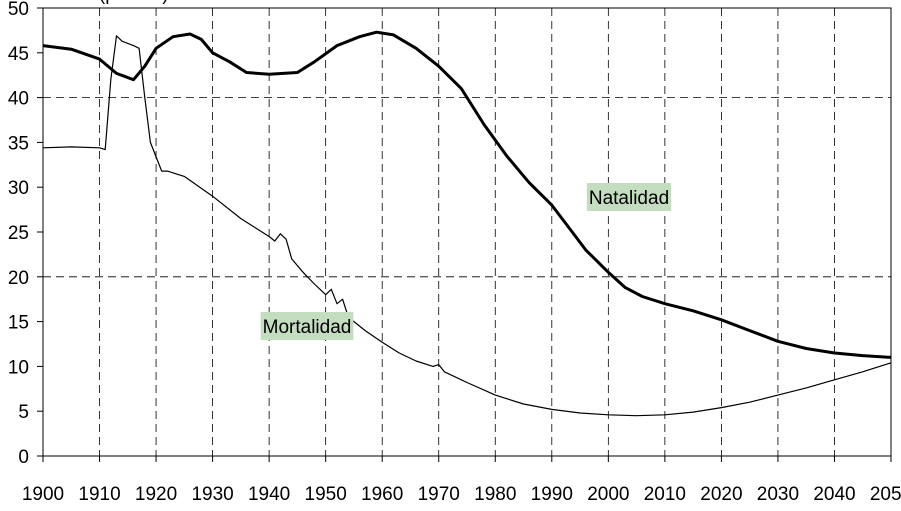 The image size is (901, 511). Describe the element at coordinates (552, 494) in the screenshot. I see `x-tick-label: 1990` at that location.